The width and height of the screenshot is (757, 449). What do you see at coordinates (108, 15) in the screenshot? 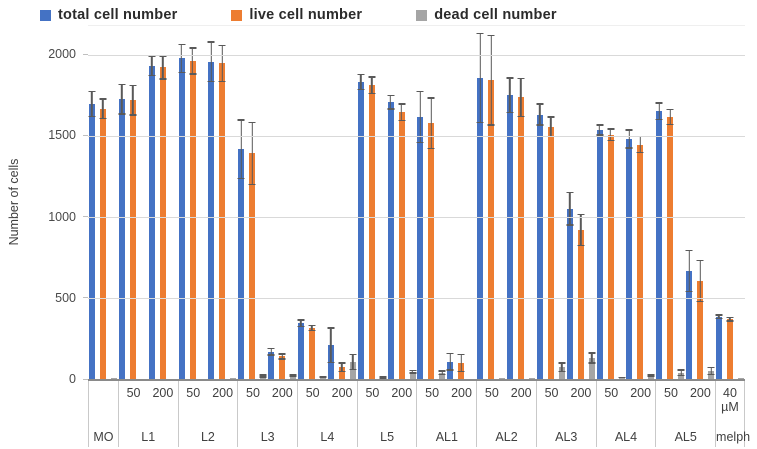
I see `legend-item-total: total cell number` at bounding box center [108, 15].